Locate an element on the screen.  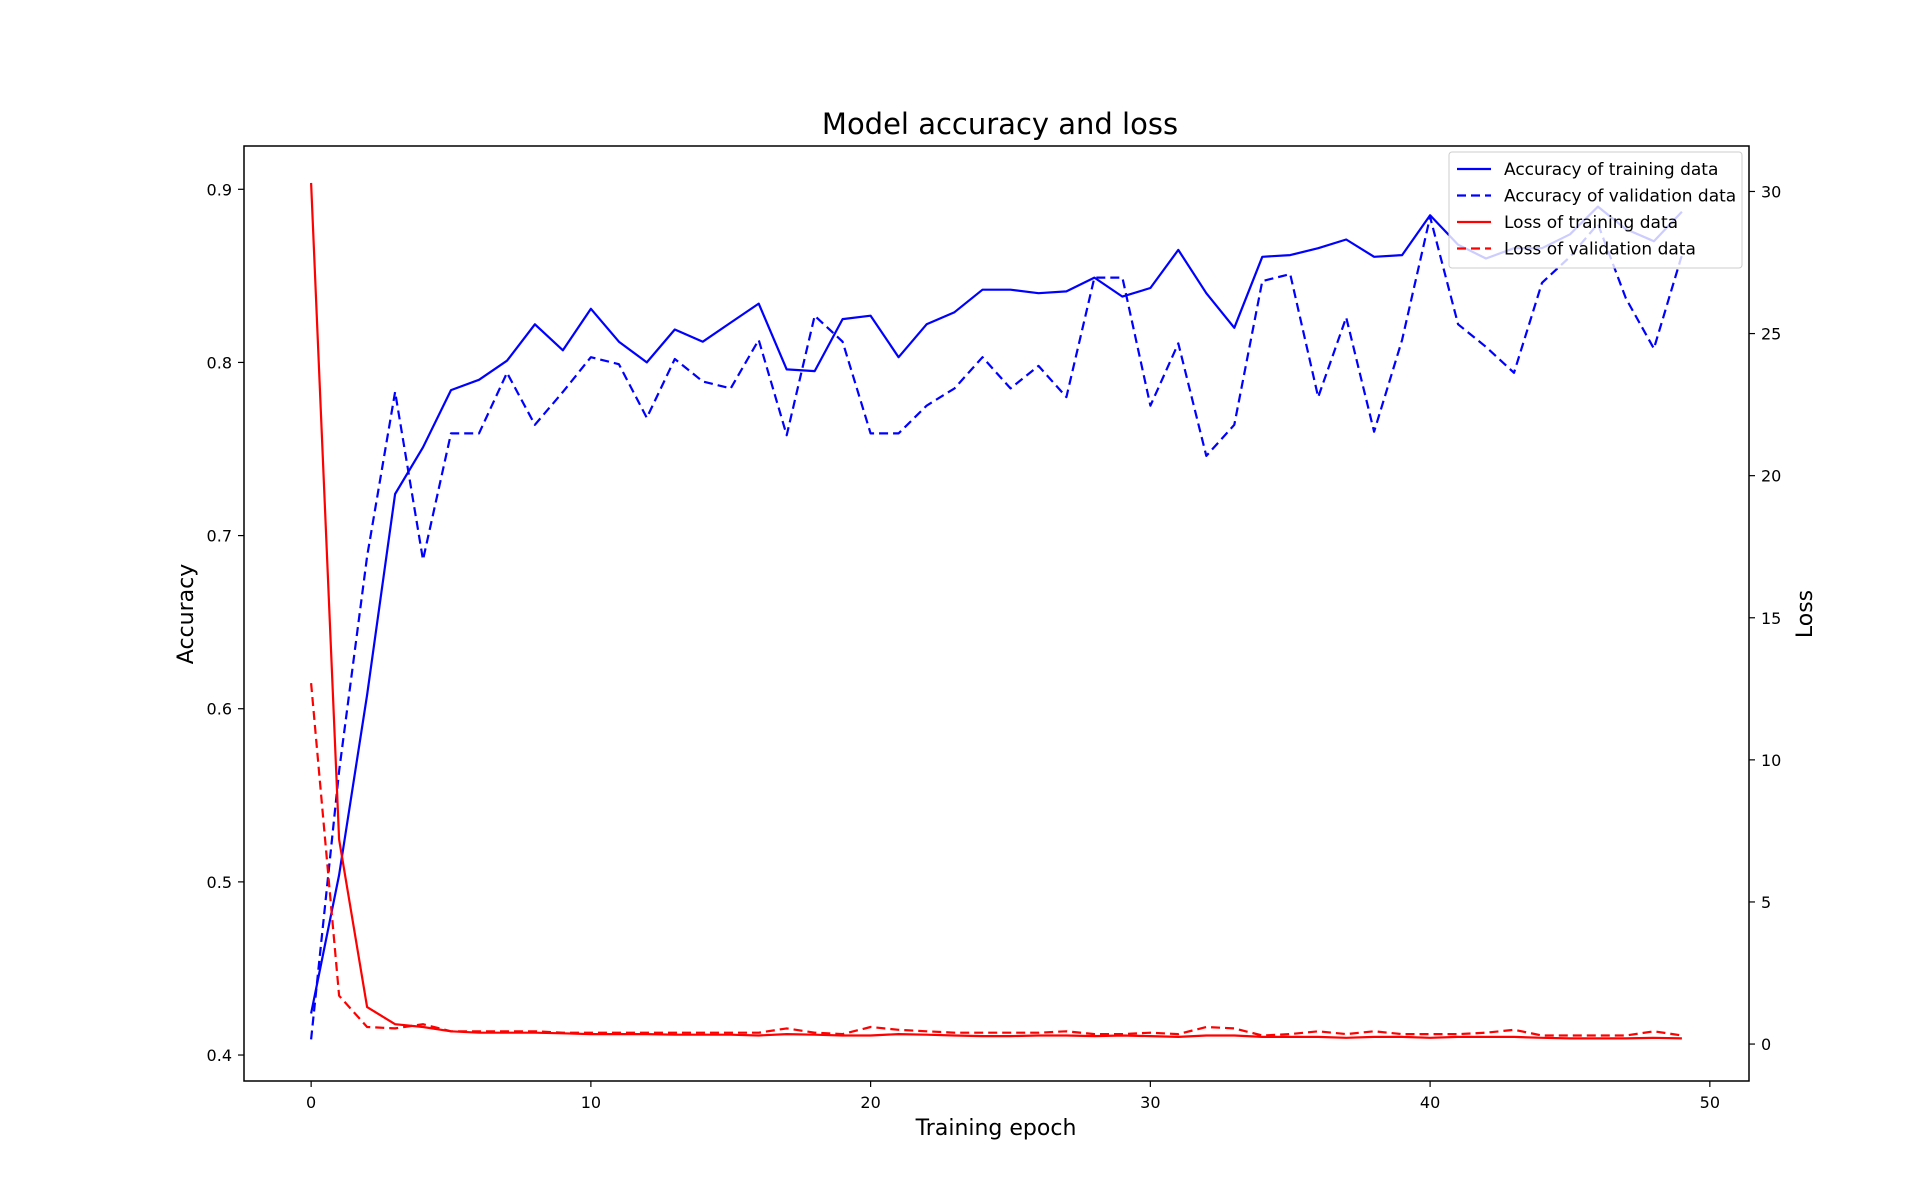
x-tick-label: 50 is located at coordinates (1710, 1102).